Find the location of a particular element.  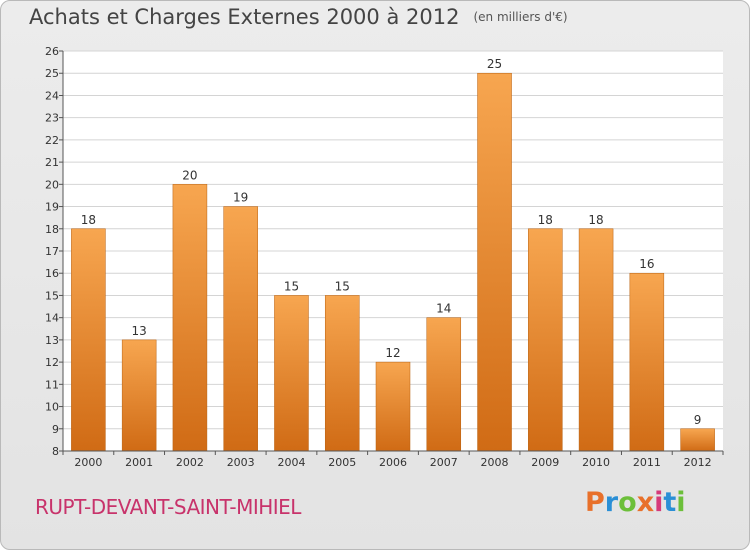

bar-2007 is located at coordinates (444, 384).